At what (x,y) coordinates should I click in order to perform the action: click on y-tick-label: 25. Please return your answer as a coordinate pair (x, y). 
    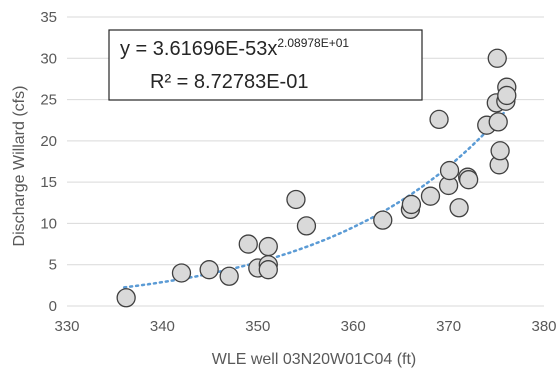
    Looking at the image, I should click on (48, 100).